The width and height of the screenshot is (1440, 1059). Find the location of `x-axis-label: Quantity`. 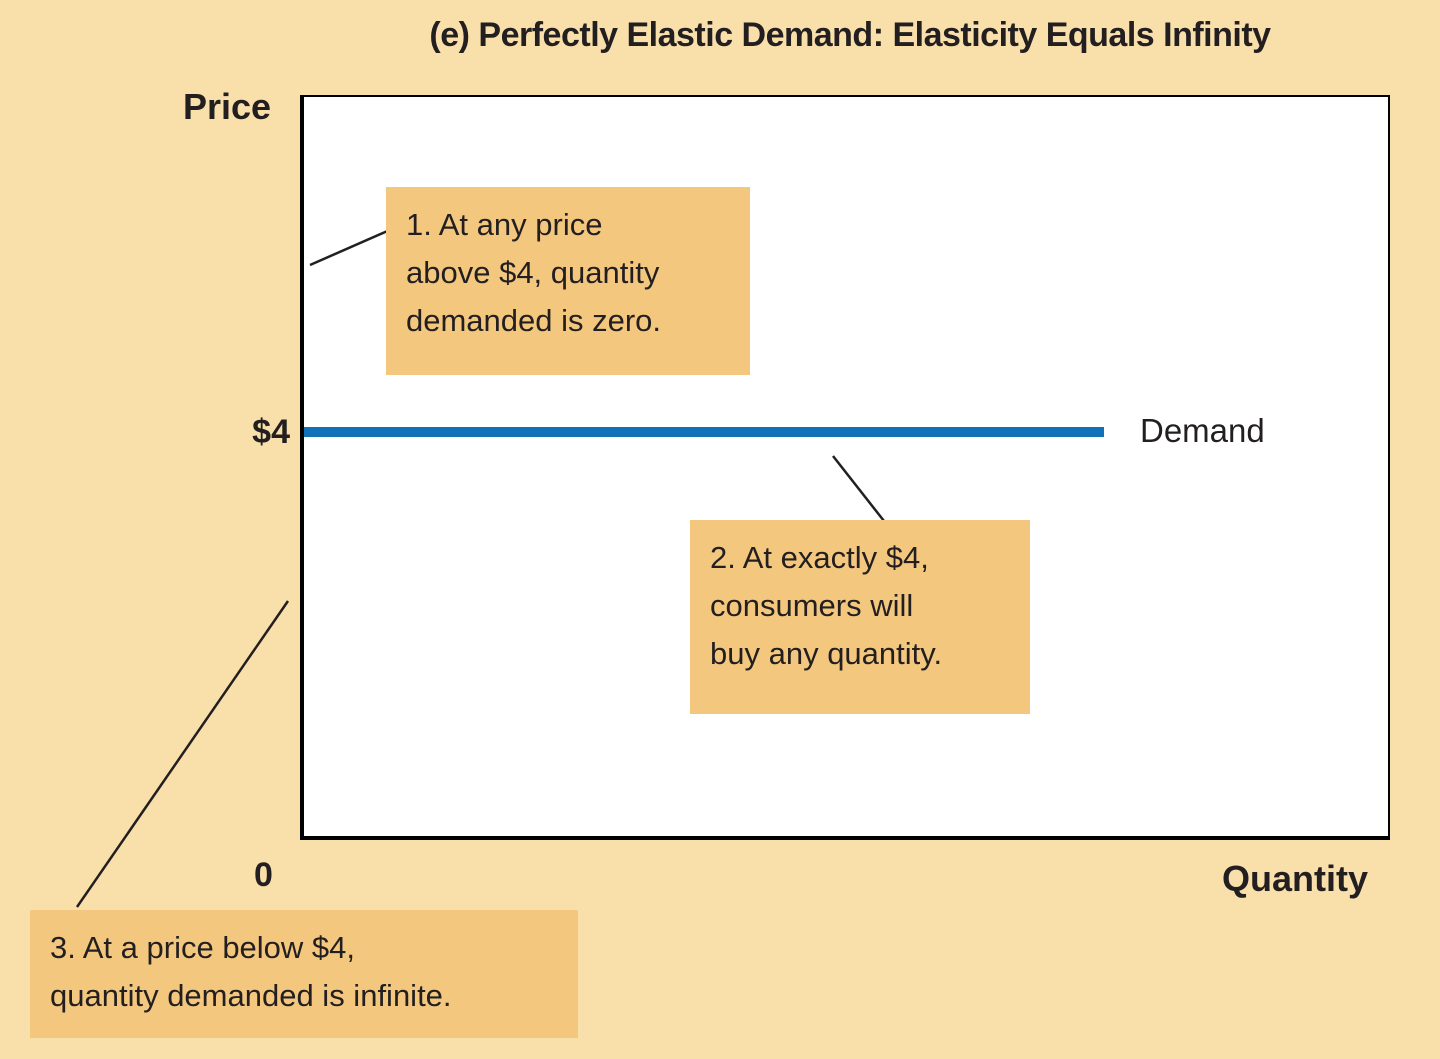

x-axis-label: Quantity is located at coordinates (1295, 878).